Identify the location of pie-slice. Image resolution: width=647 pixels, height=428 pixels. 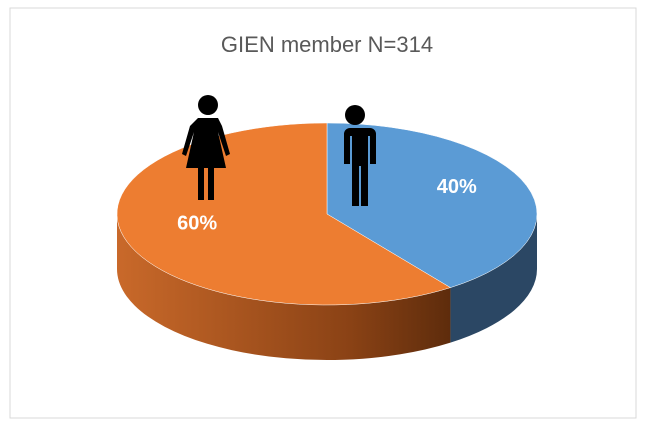
(432, 205).